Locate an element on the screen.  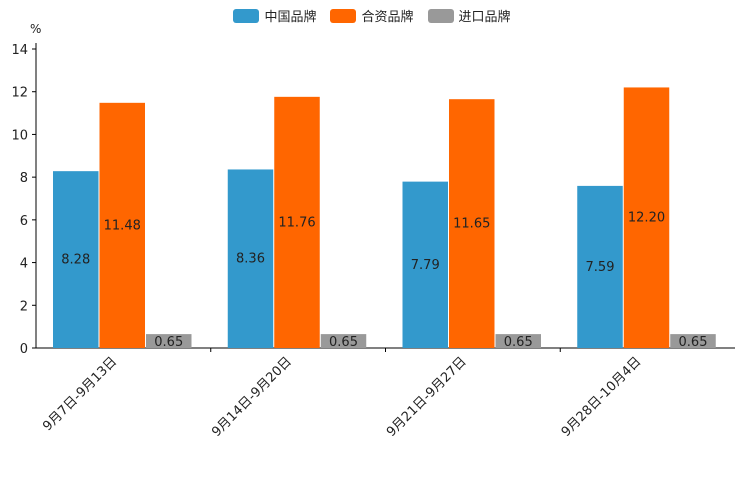
data-label: 11.76 is located at coordinates (296, 222).